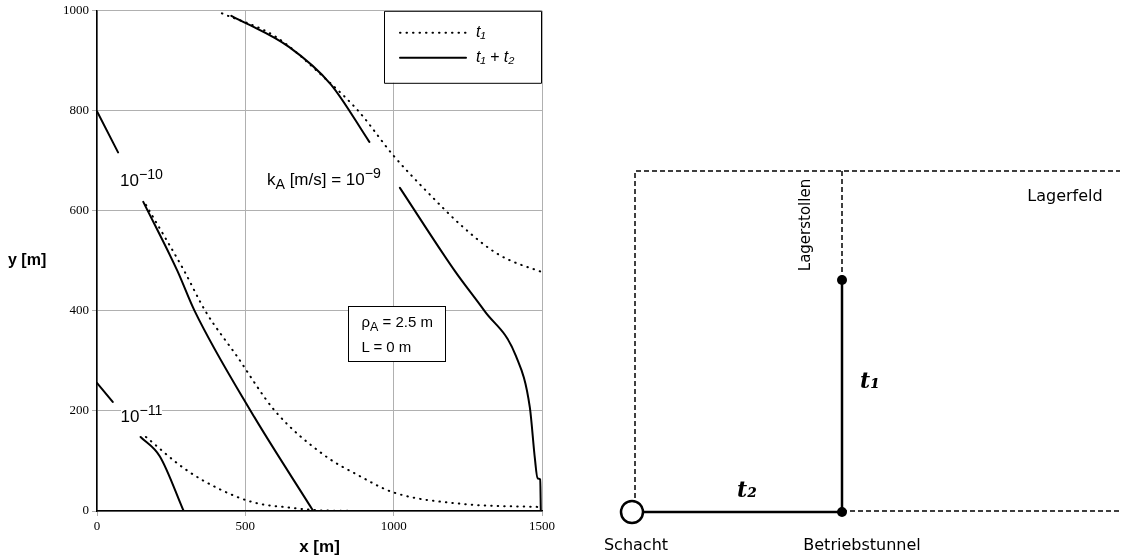  I want to click on text: Lagerstollen, so click(805, 225).